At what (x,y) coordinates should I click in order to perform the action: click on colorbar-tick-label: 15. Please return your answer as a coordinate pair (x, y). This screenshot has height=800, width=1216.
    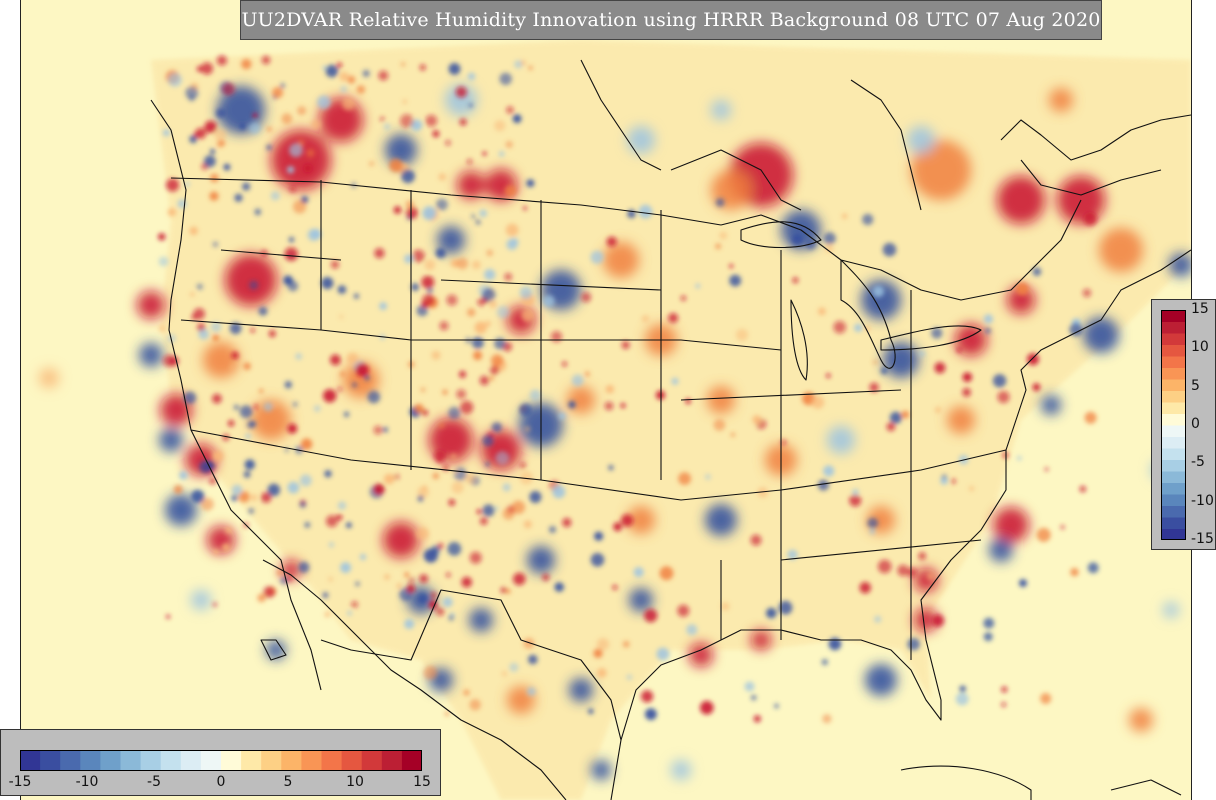
    Looking at the image, I should click on (422, 782).